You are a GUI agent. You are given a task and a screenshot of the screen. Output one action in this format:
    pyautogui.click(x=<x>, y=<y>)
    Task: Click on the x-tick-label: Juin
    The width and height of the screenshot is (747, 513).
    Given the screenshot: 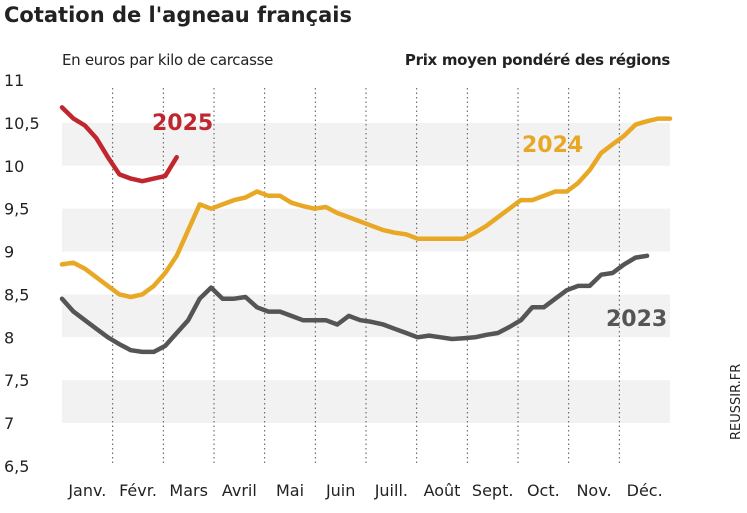 What is the action you would take?
    pyautogui.click(x=340, y=490)
    